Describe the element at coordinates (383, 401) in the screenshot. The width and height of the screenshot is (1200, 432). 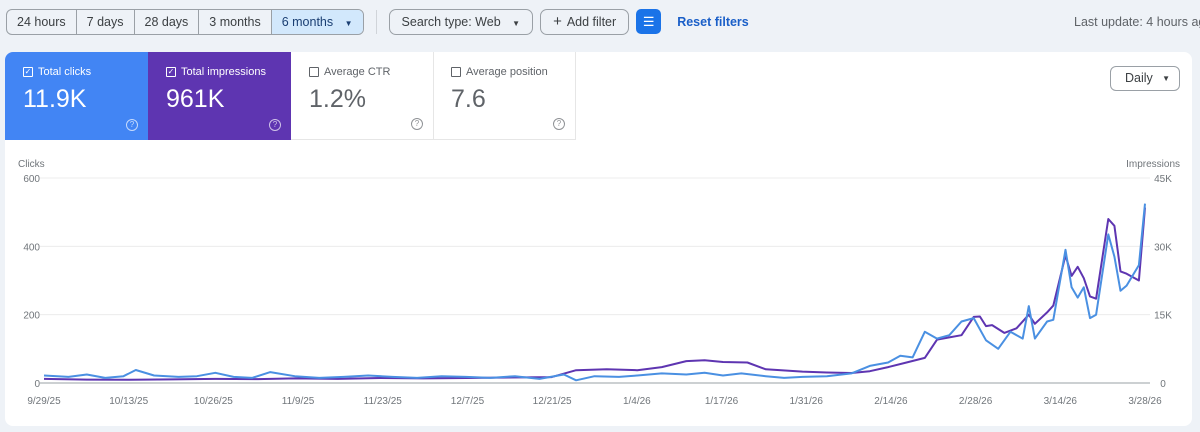
I see `x-tick-label: 11/23/25` at that location.